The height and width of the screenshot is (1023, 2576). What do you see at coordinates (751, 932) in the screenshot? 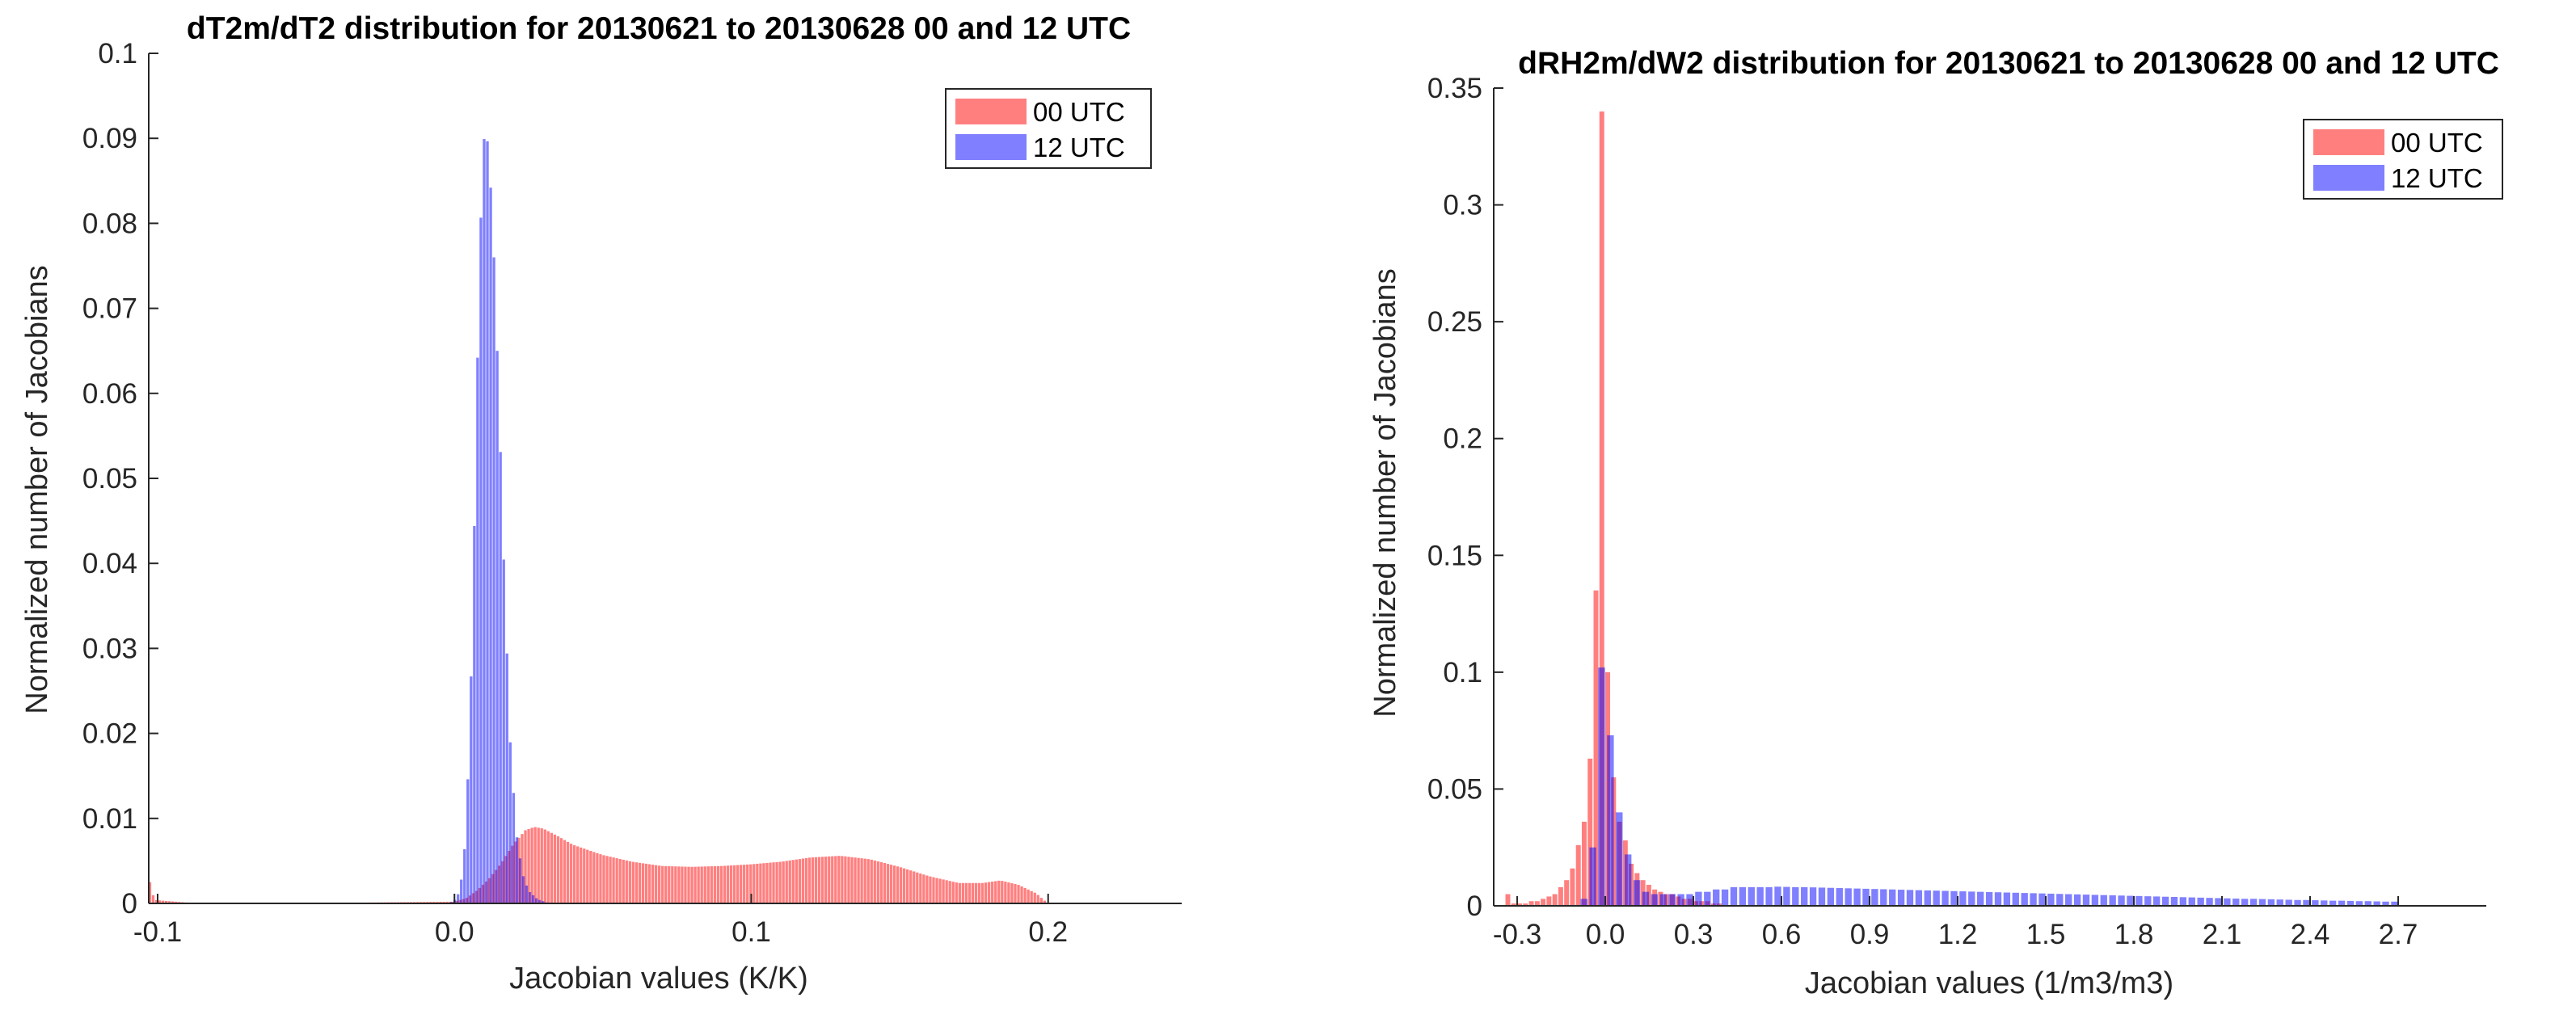
I see `x-tick-label: 0.1` at bounding box center [751, 932].